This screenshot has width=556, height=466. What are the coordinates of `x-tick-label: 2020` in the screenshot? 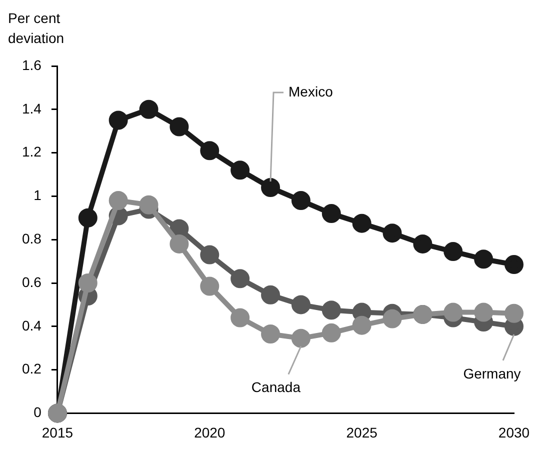 It's located at (210, 432).